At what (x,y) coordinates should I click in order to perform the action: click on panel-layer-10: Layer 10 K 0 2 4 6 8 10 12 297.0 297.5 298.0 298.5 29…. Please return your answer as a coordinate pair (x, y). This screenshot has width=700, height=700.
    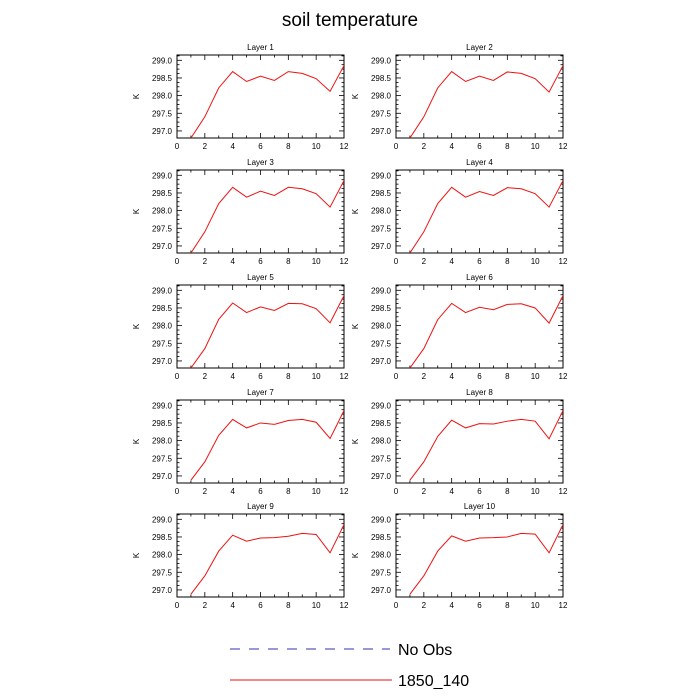
    Looking at the image, I should click on (459, 556).